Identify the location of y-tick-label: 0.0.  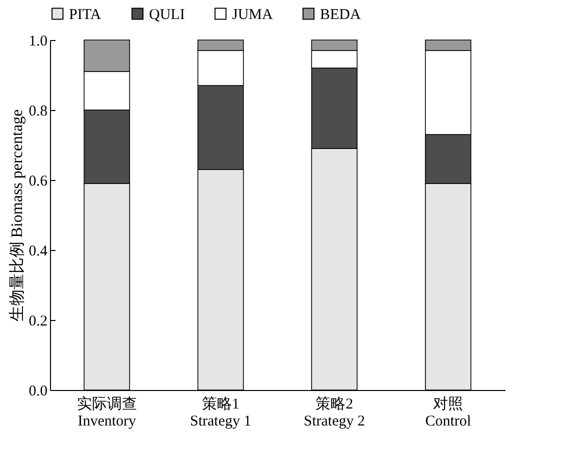
(38, 392).